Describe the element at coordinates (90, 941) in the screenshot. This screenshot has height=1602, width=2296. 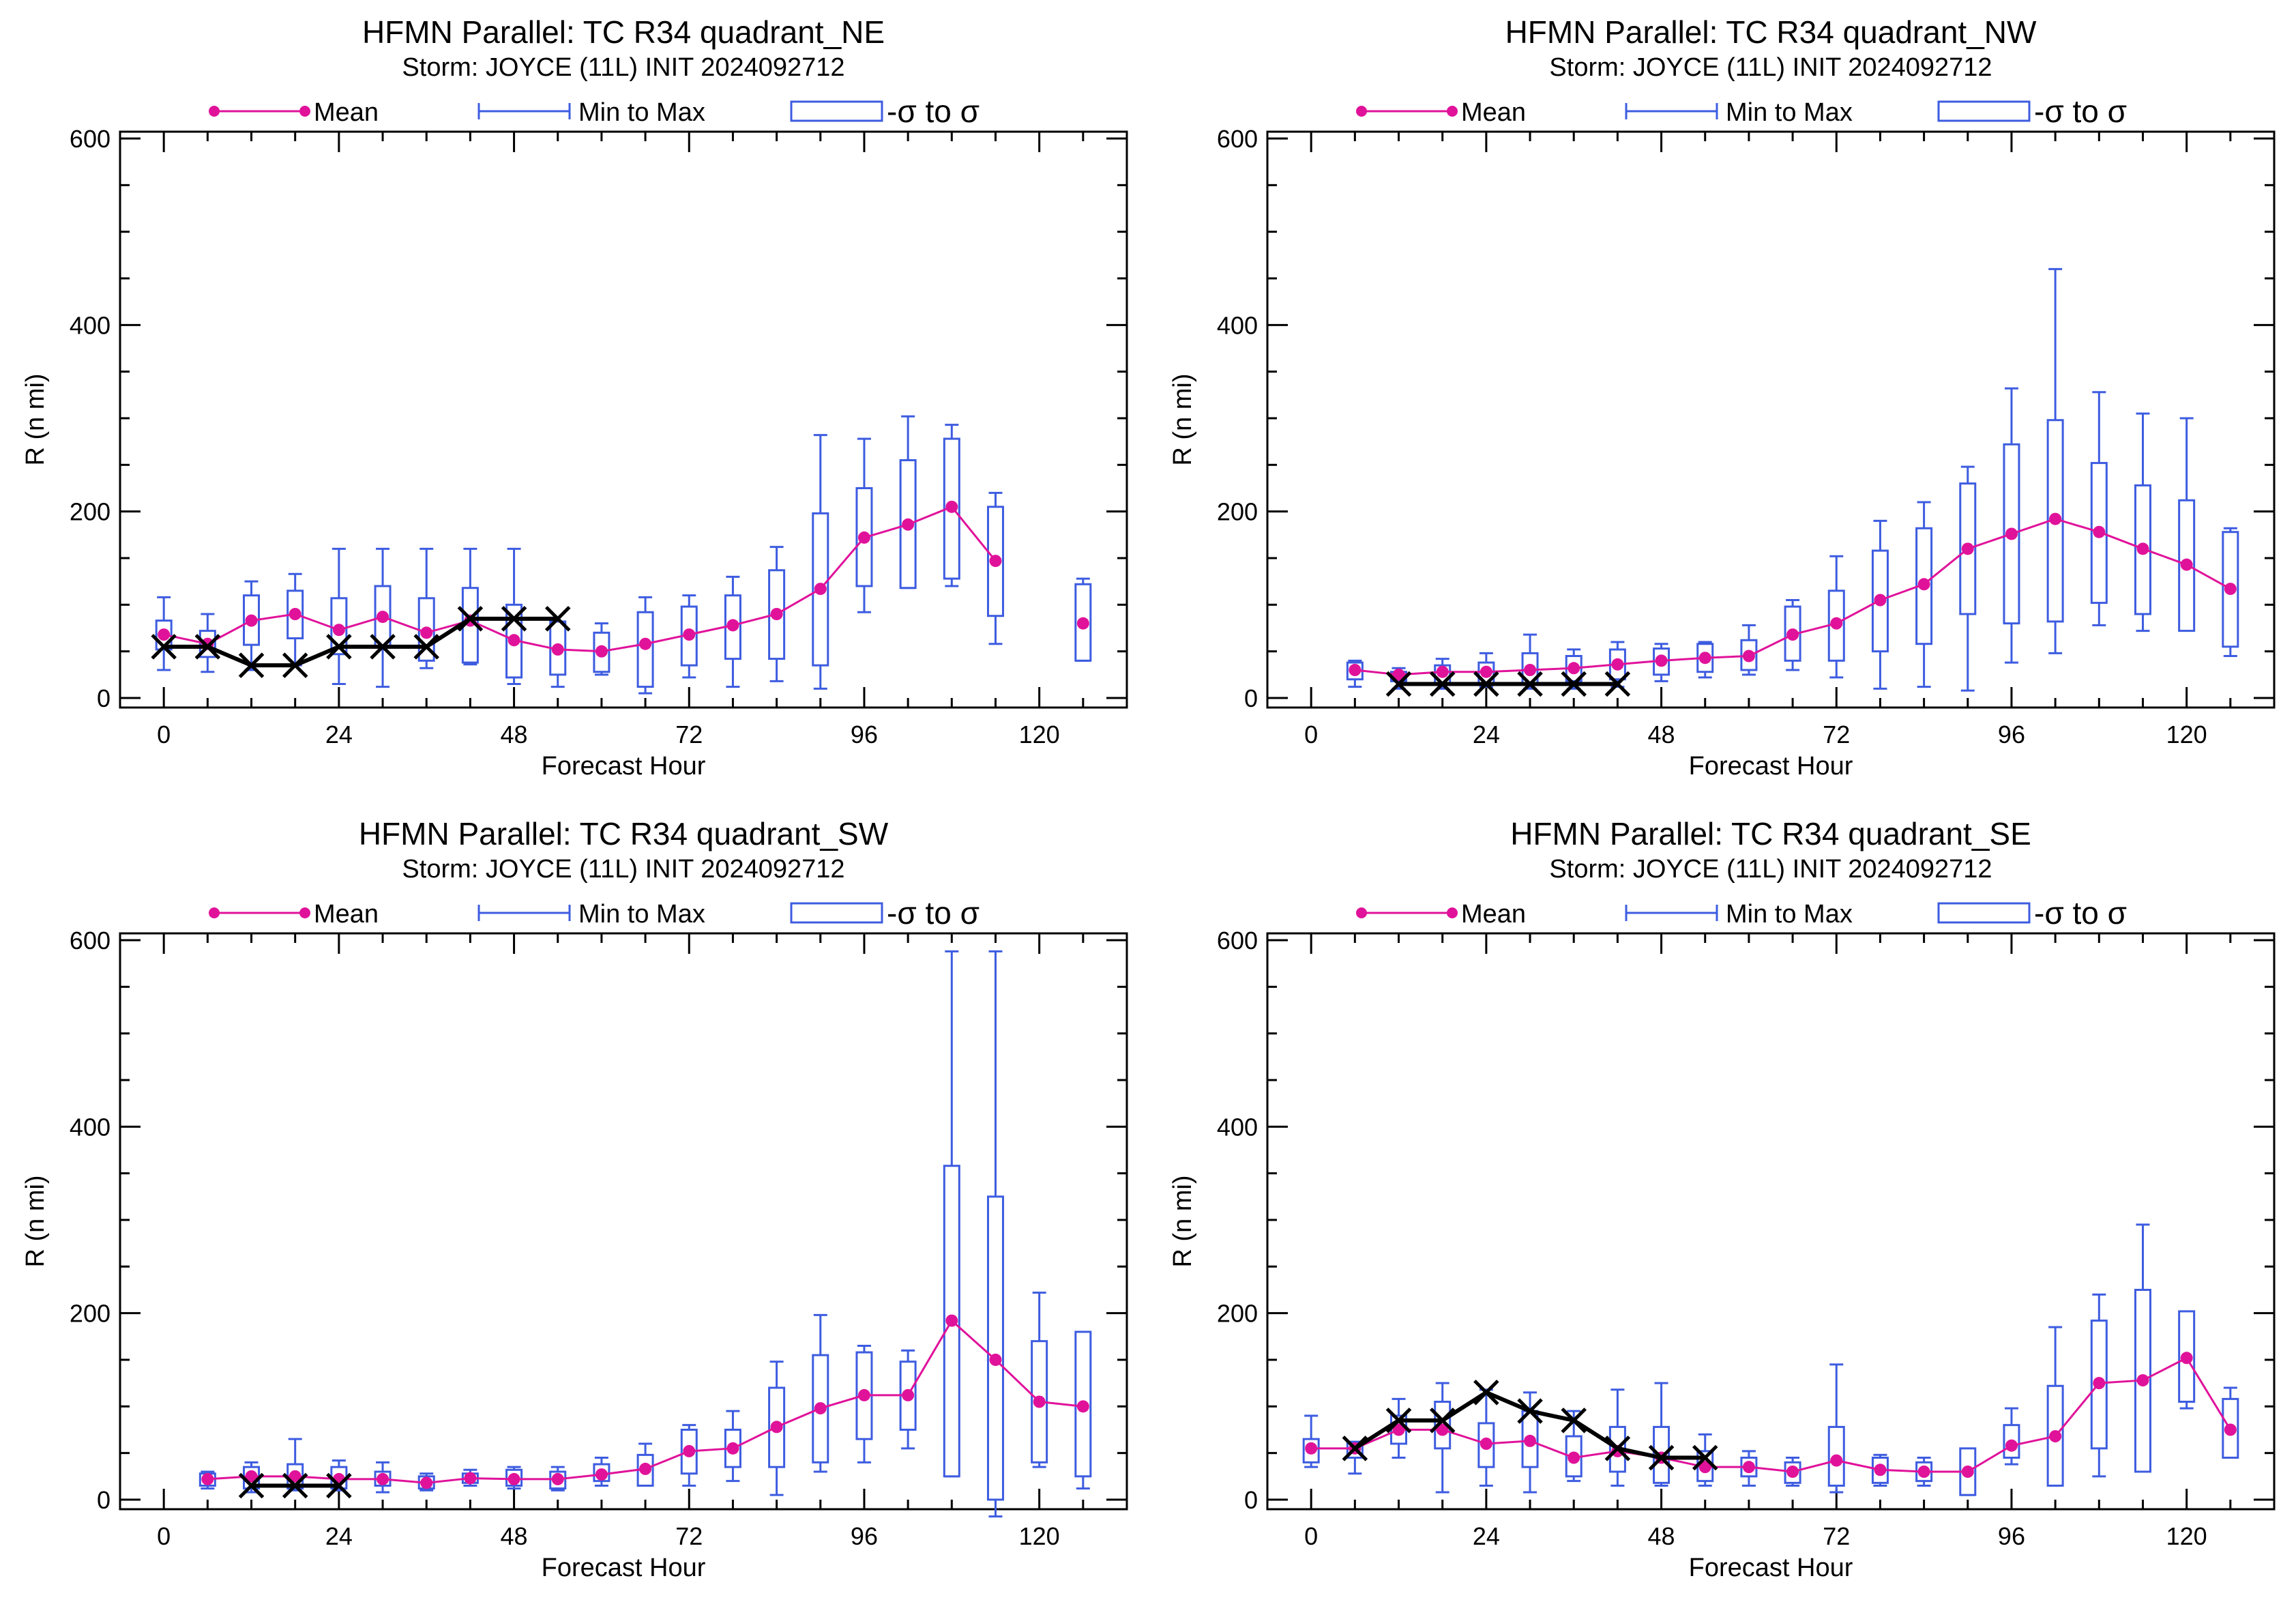
I see `y-tick-label: 600` at that location.